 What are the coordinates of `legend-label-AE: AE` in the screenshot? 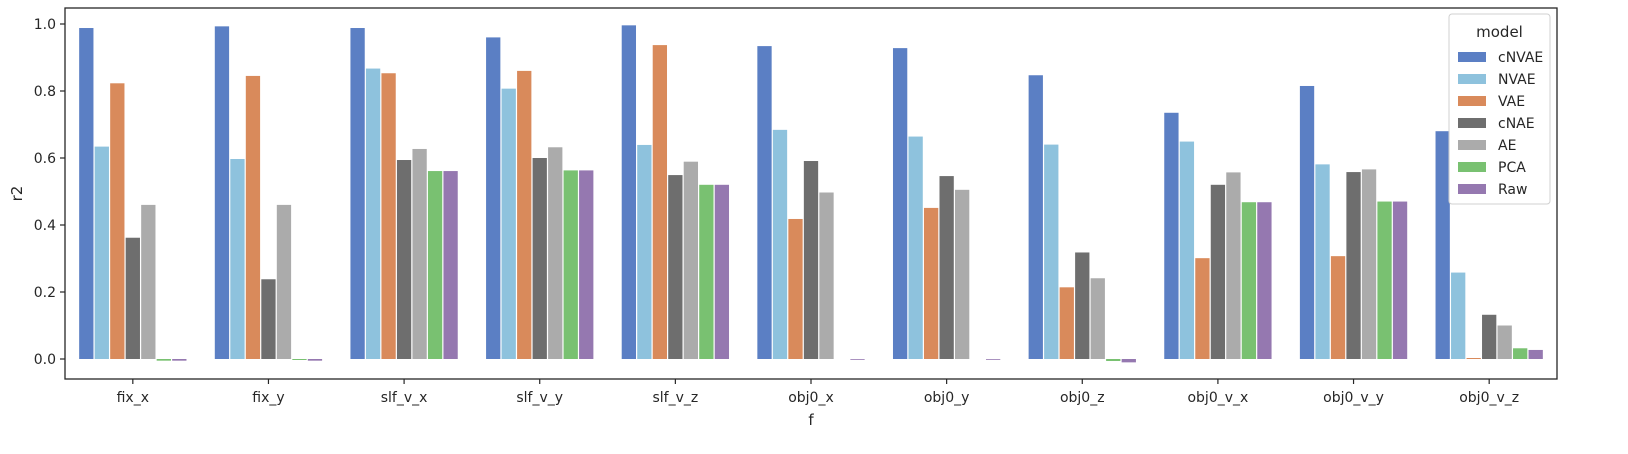 It's located at (1507, 146).